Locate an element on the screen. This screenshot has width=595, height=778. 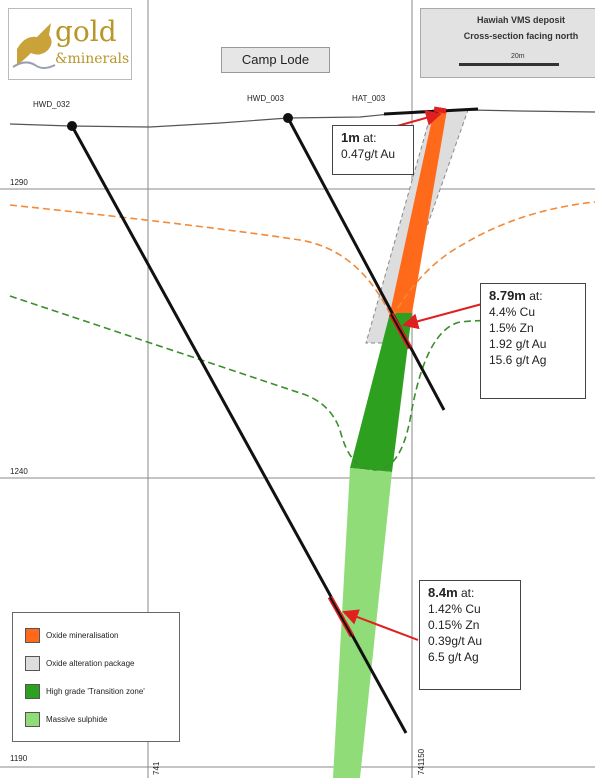
legend-label: Oxide alteration package is located at coordinates (90, 663).